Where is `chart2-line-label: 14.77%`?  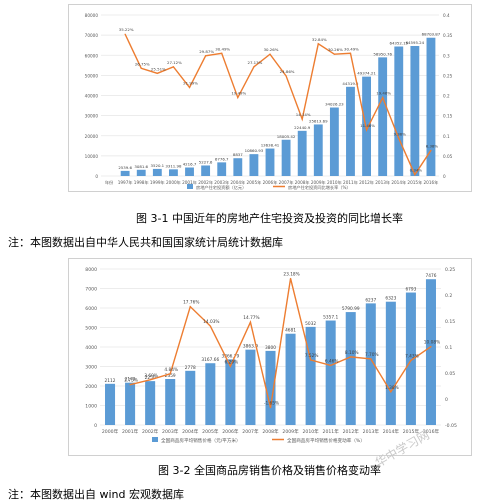
chart2-line-label: 14.77% is located at coordinates (251, 318).